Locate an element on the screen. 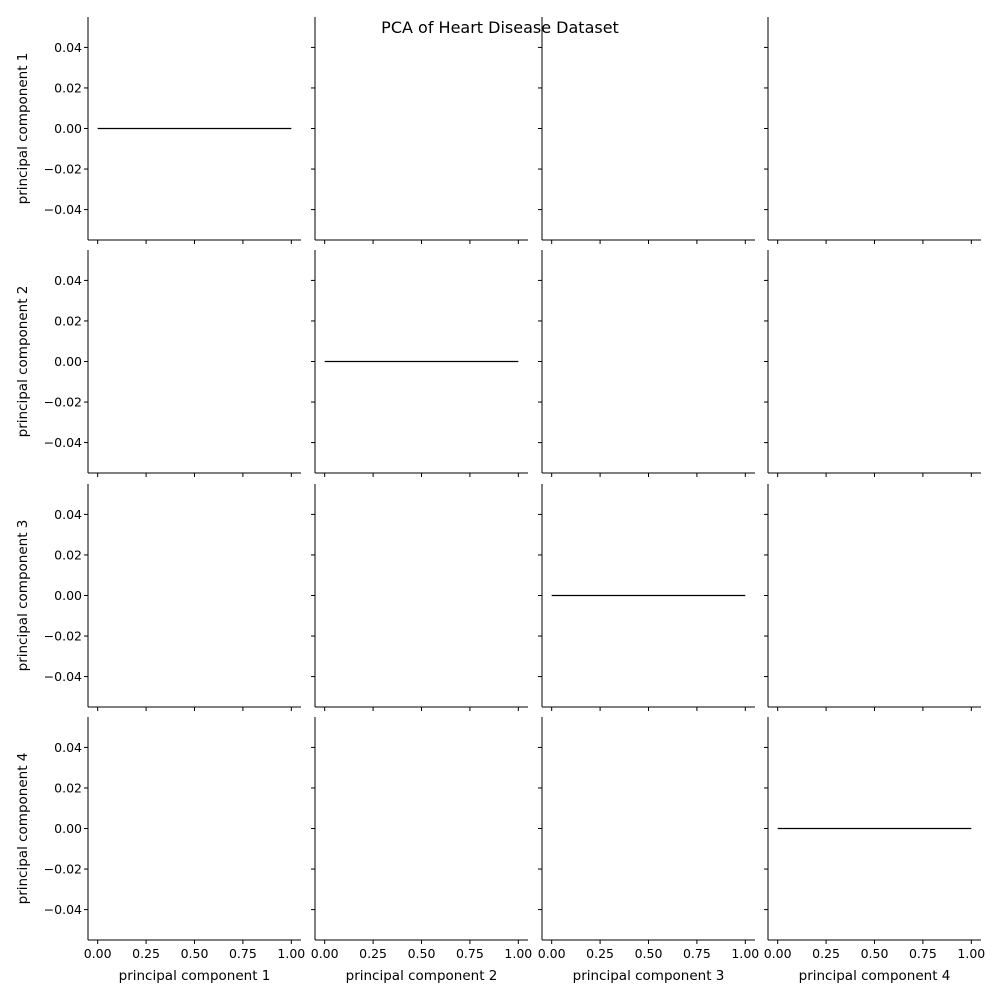 Image resolution: width=1000 pixels, height=1000 pixels. y-axis-label: principal component 2 is located at coordinates (23, 362).